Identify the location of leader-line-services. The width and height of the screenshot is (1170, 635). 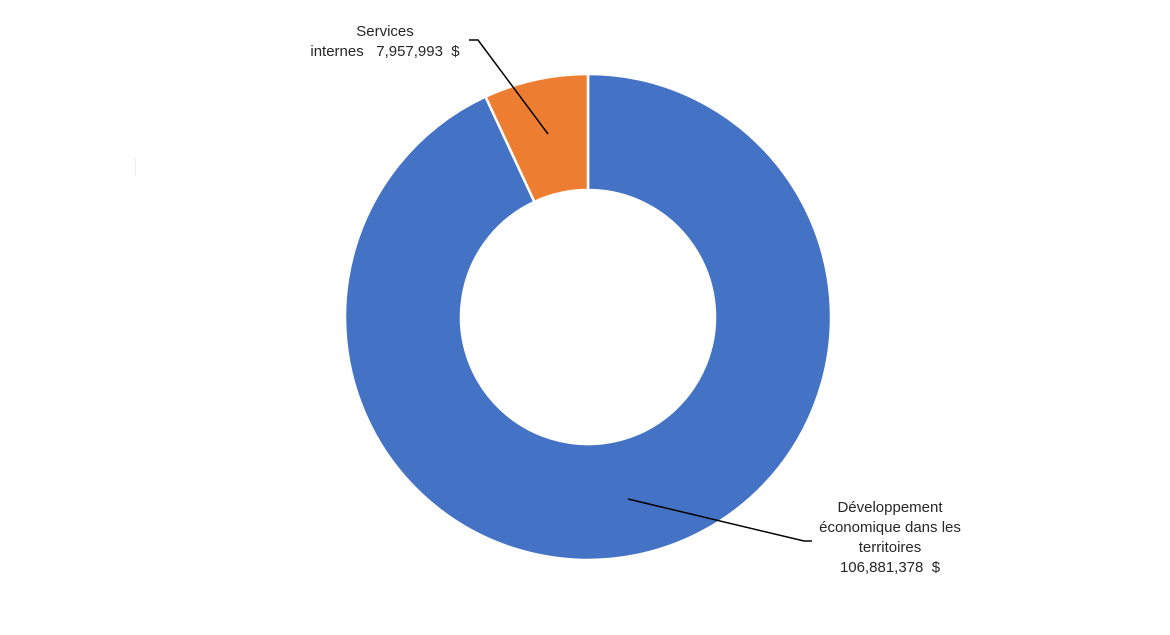
(509, 87).